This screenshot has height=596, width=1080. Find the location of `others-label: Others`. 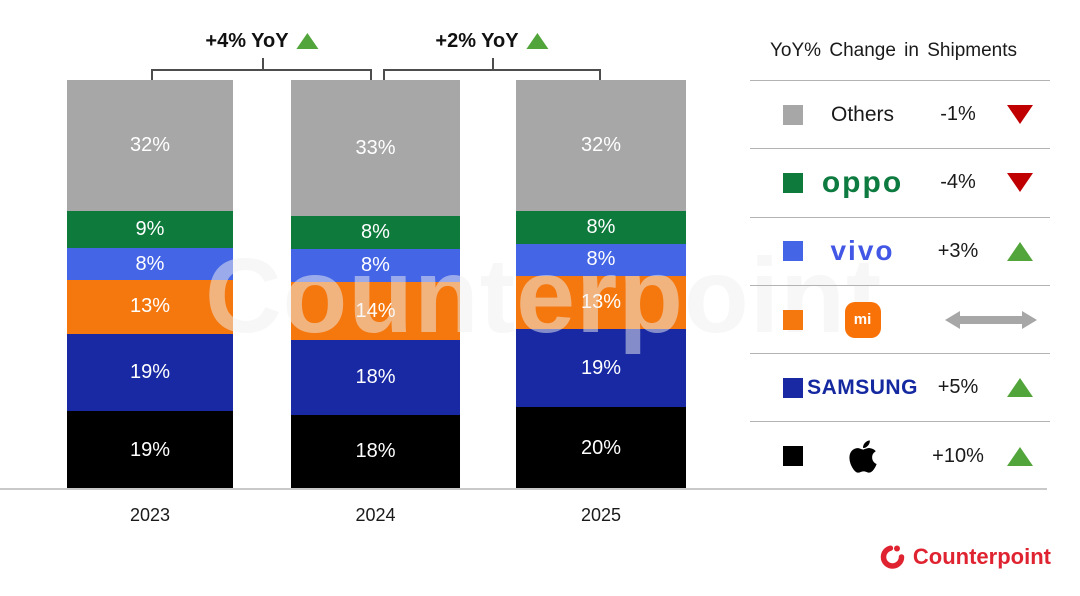

others-label: Others is located at coordinates (862, 114).